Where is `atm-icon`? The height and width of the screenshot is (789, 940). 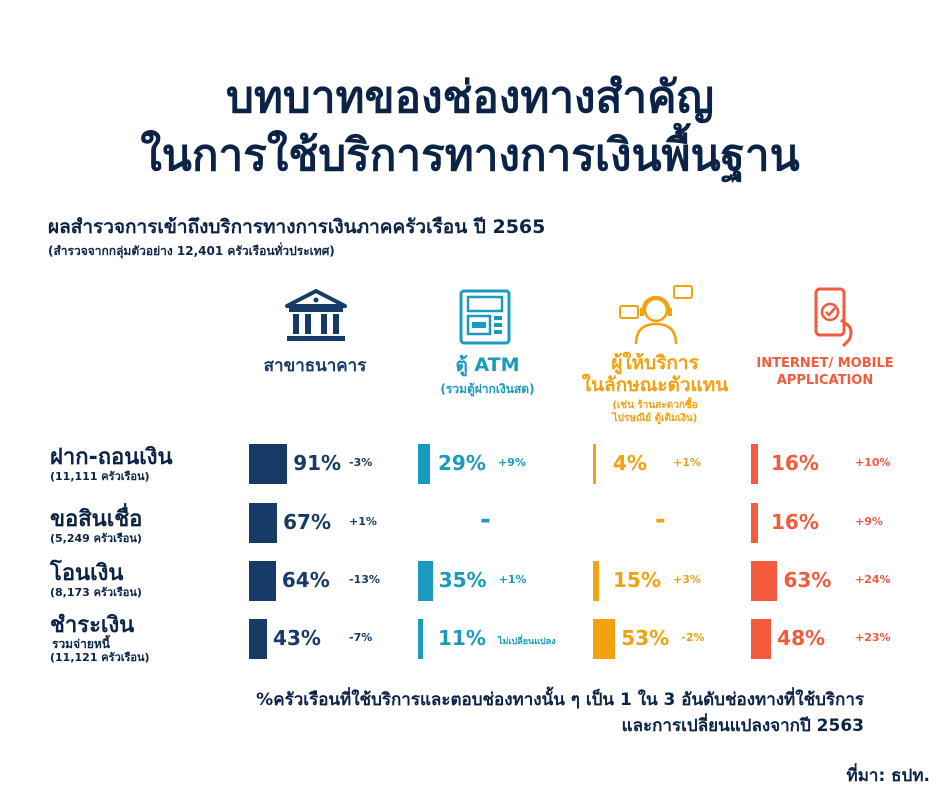
atm-icon is located at coordinates (485, 317).